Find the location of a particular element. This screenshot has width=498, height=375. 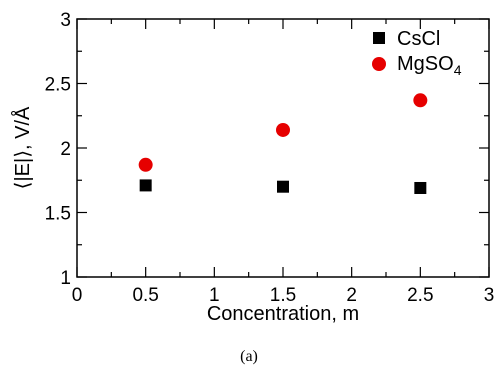

legend: CsCl MgSO4 is located at coordinates (417, 53).